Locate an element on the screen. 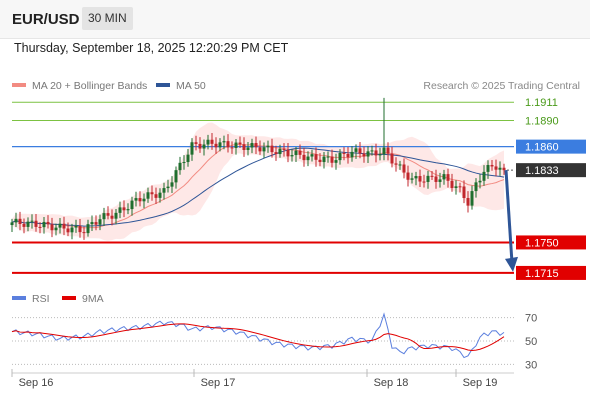  symbol-label: EUR/USD is located at coordinates (46, 19).